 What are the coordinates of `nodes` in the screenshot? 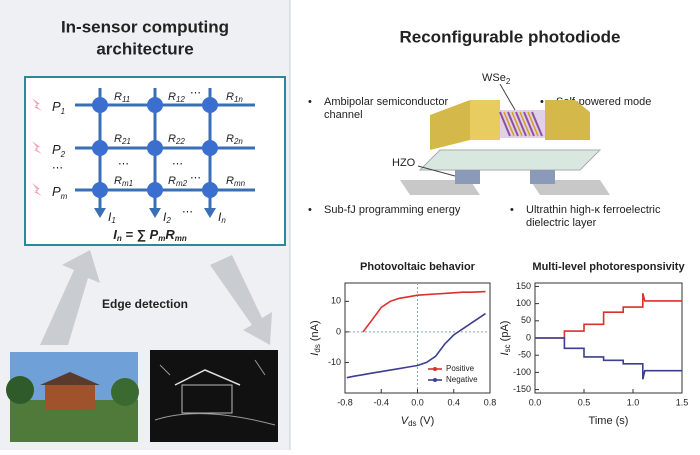 It's located at (155, 147).